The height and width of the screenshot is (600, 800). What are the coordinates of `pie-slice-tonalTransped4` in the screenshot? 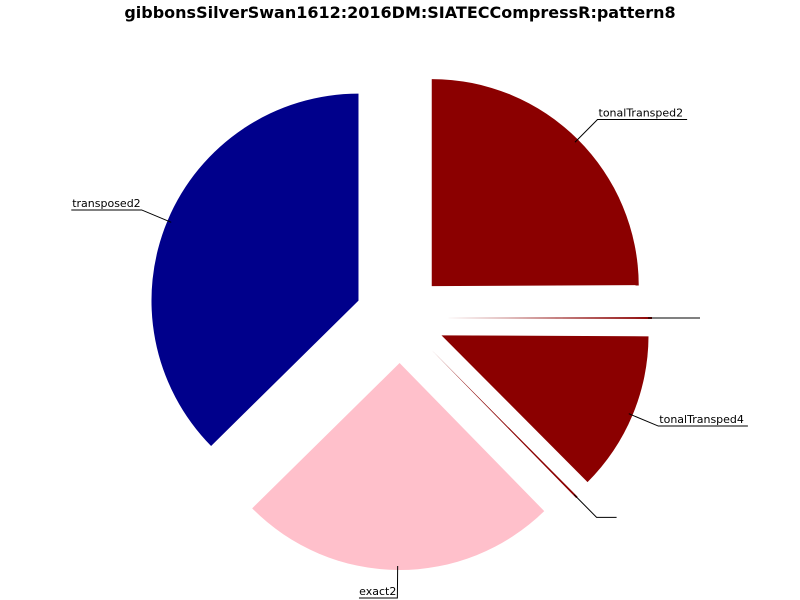 It's located at (545, 409).